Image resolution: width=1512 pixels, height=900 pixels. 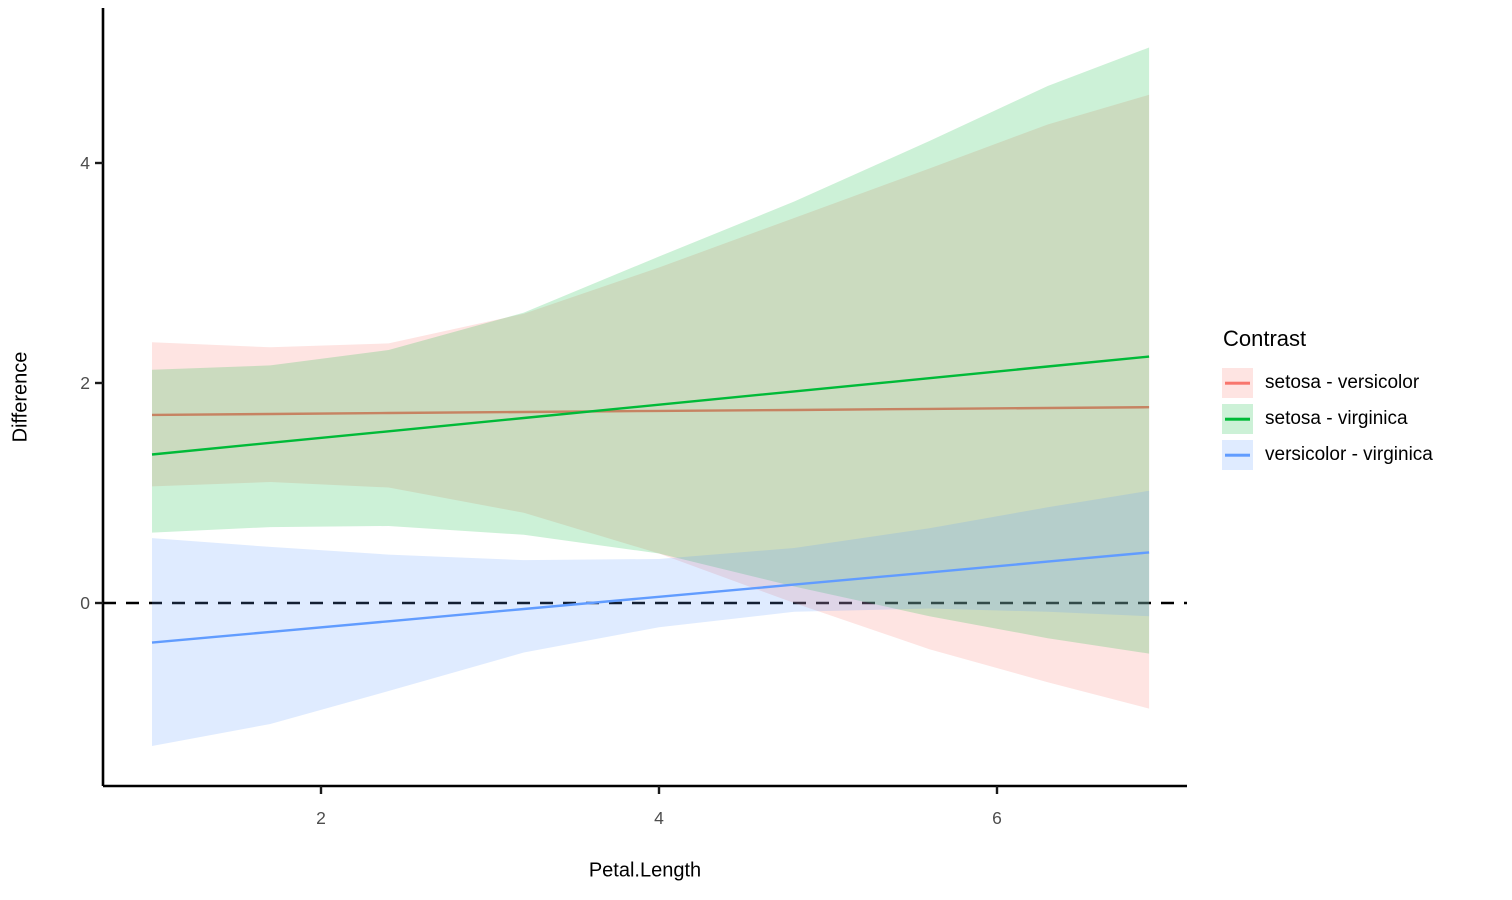 I want to click on legend-item-versicolor-virginica: versicolor - virginica, so click(x=1327, y=455).